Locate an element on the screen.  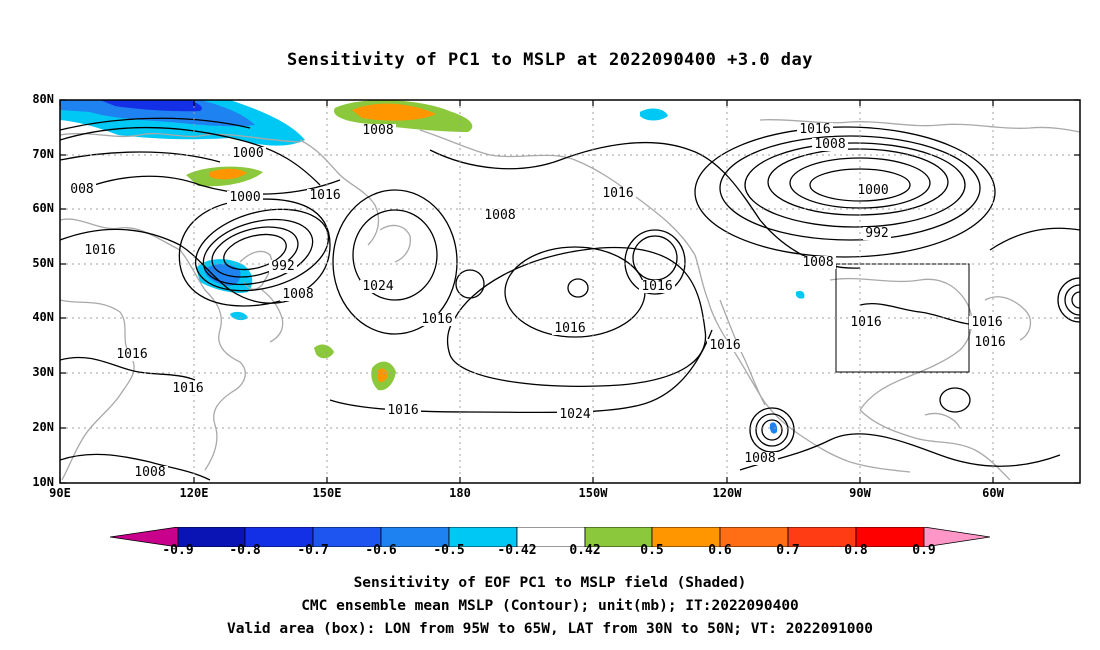
lon-label: 150E is located at coordinates (327, 493).